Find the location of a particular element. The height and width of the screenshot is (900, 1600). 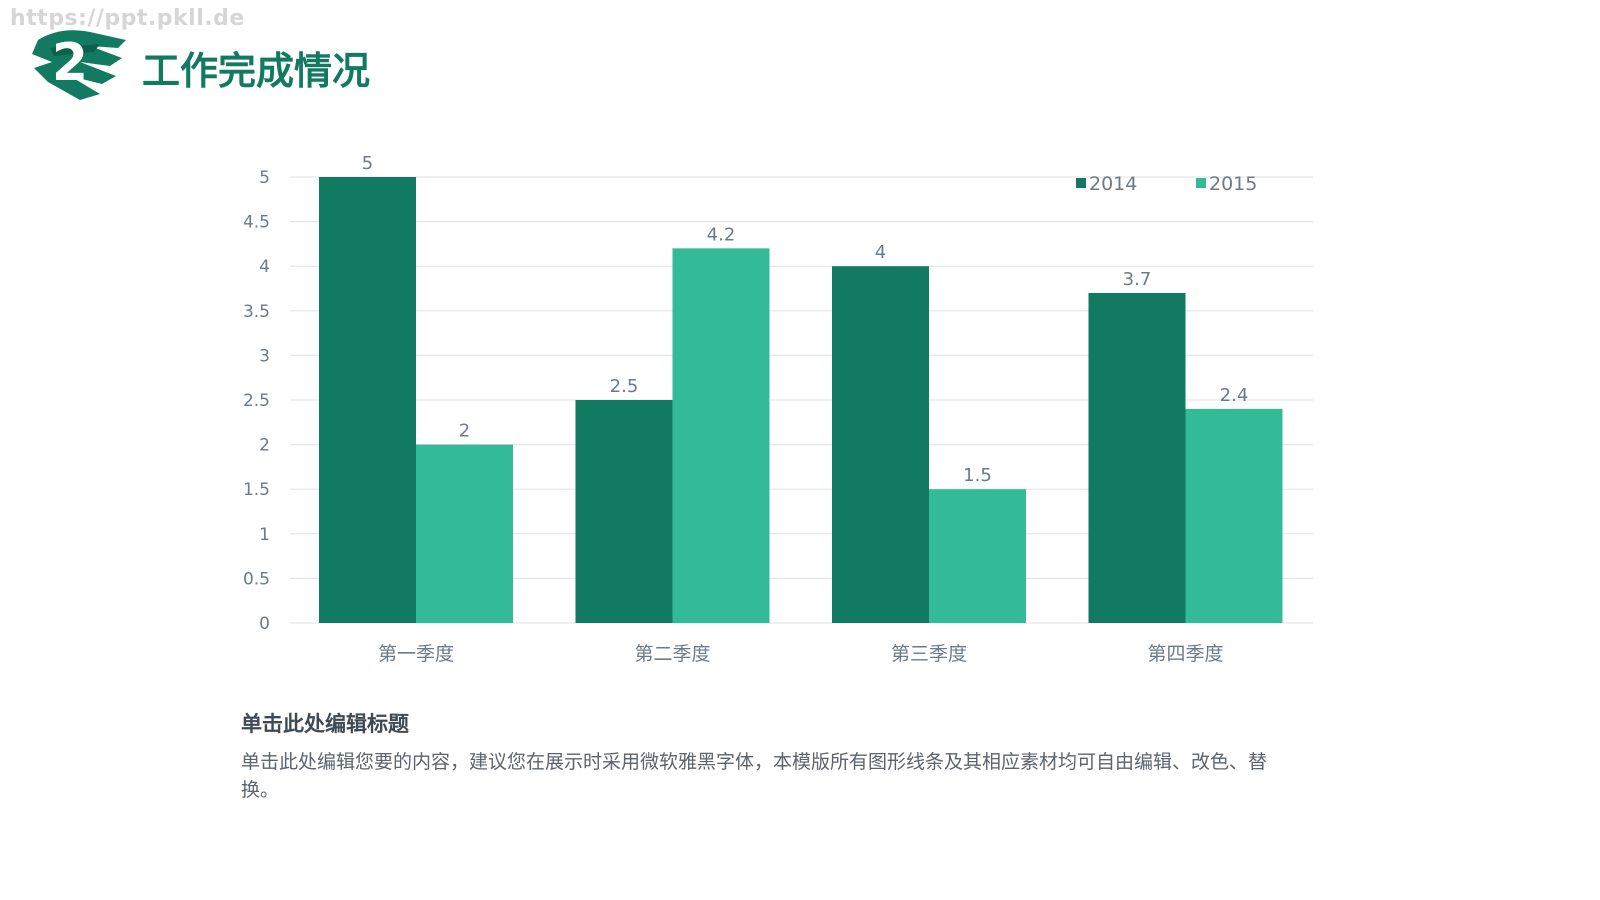

data-label: 1.5 is located at coordinates (977, 475).